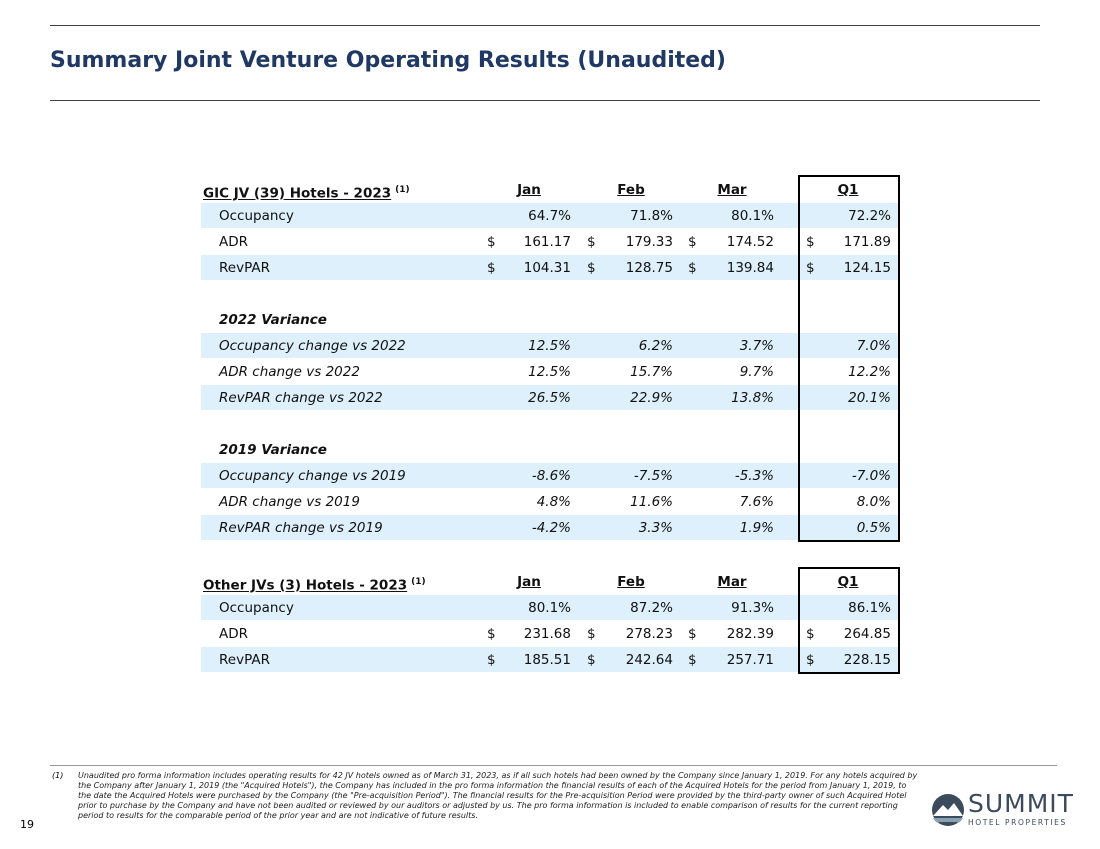 The width and height of the screenshot is (1100, 849). What do you see at coordinates (649, 268) in the screenshot?
I see `cell-value: 128.75` at bounding box center [649, 268].